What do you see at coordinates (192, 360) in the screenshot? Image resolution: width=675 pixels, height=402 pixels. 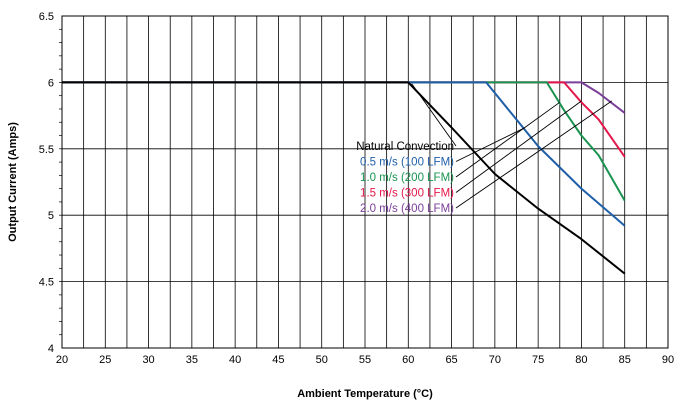 I see `x-tick-label: 35` at bounding box center [192, 360].